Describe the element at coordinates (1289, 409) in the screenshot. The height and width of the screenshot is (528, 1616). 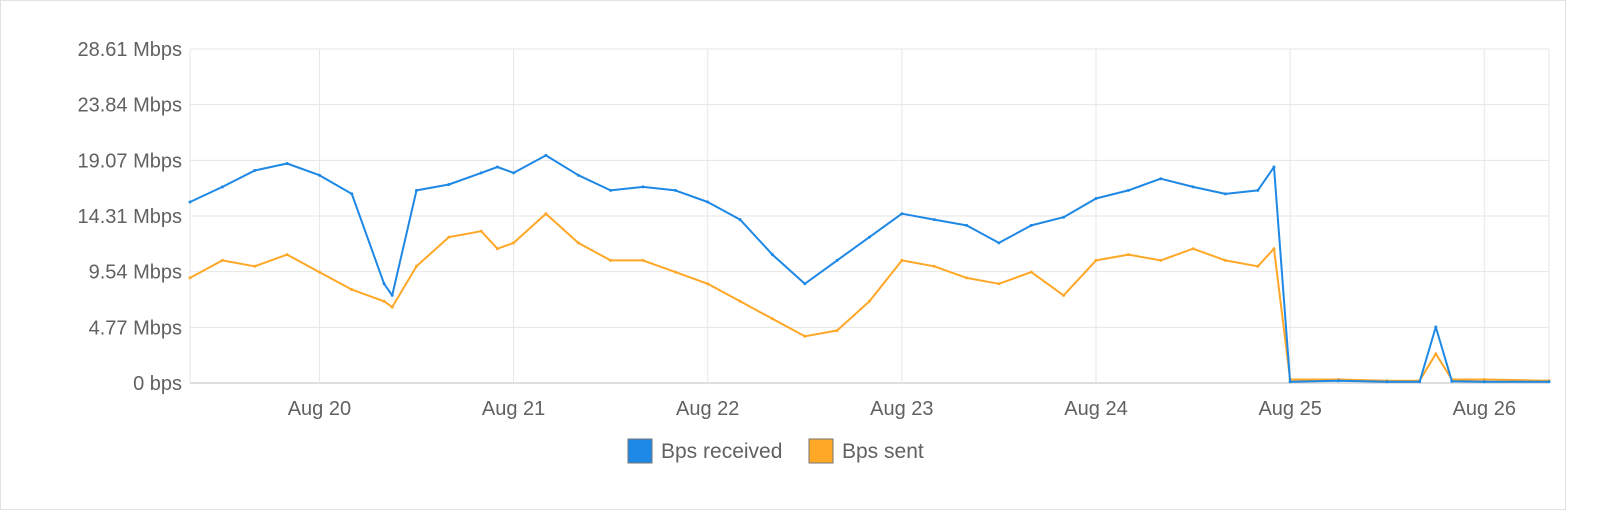
I see `x-tick-label: Aug 25` at that location.